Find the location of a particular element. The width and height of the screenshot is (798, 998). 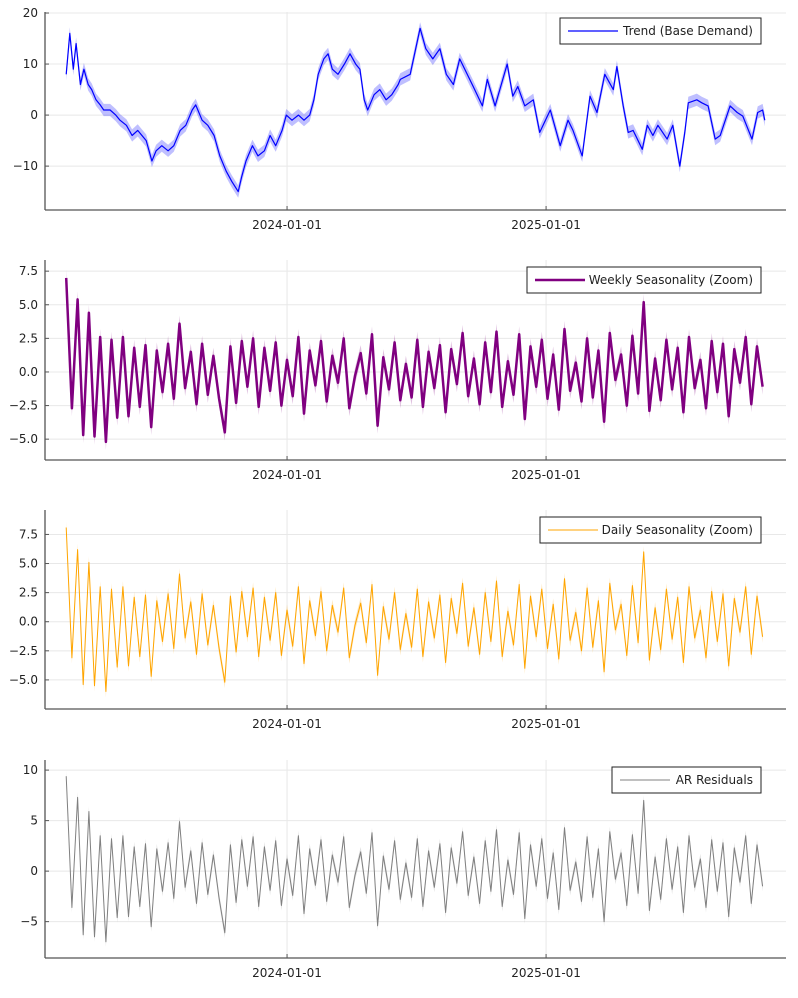

y-tick-label: 7.5 is located at coordinates (28, 271).